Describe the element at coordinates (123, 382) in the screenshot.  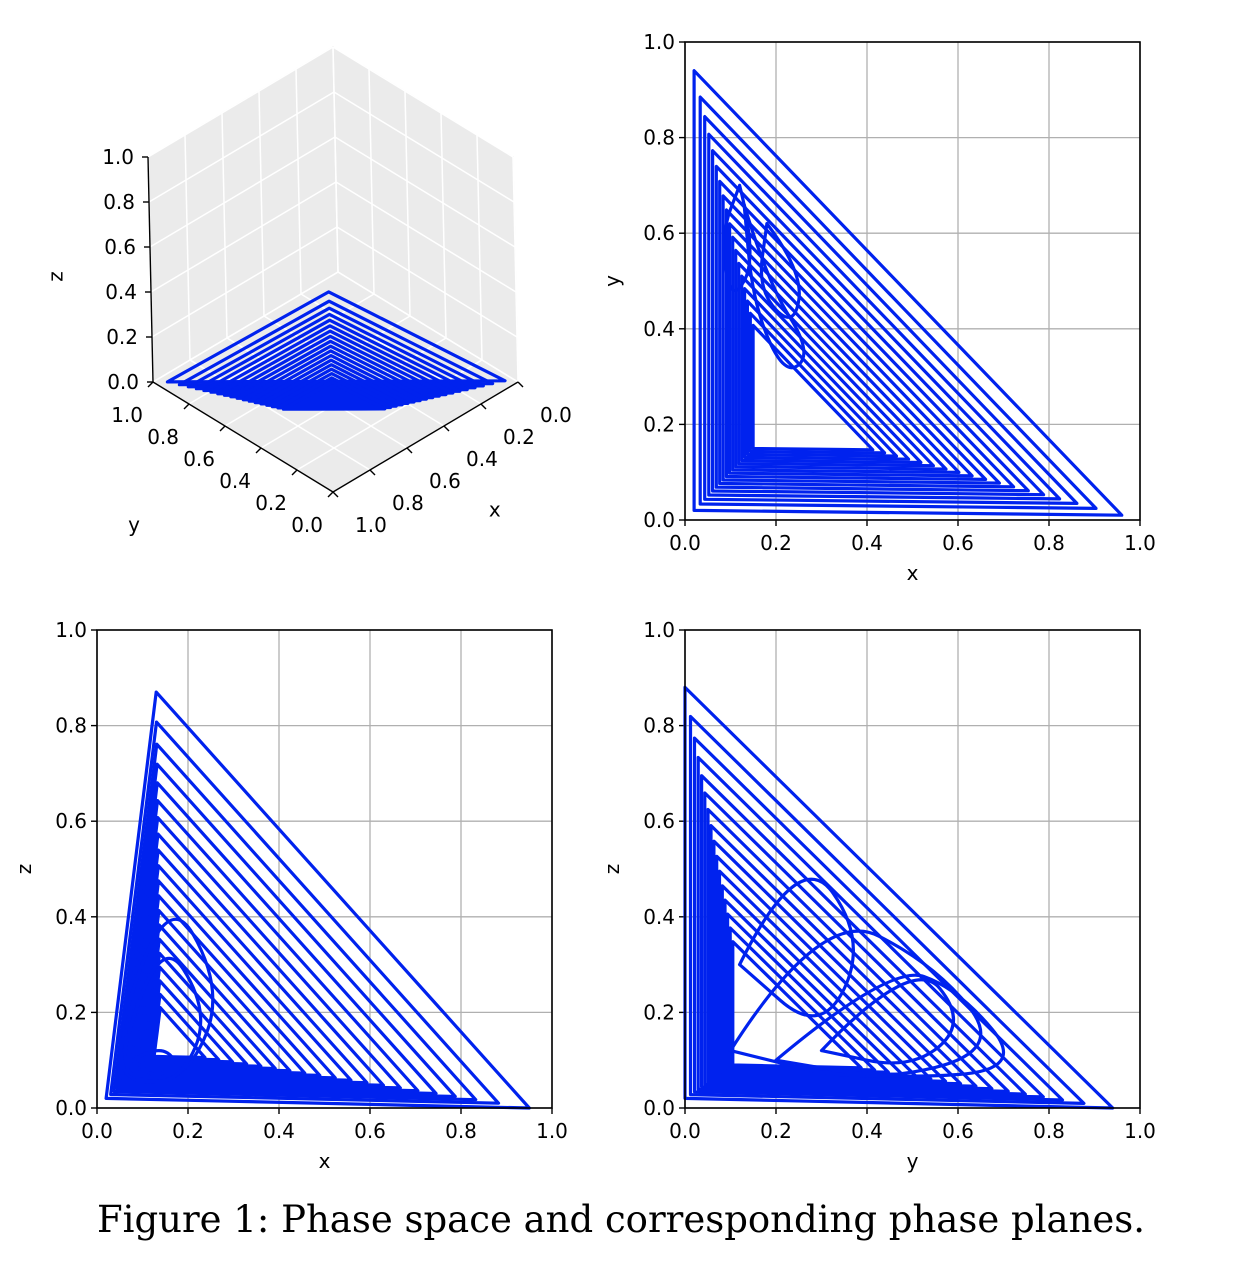
I see `z-tick-label: 0.0` at that location.